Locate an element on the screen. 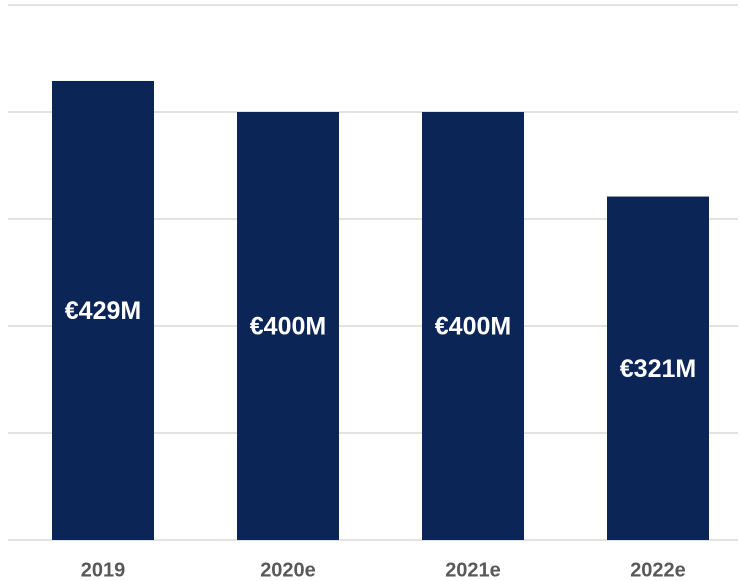 Image resolution: width=740 pixels, height=581 pixels. x-tick-label: 2020e is located at coordinates (288, 570).